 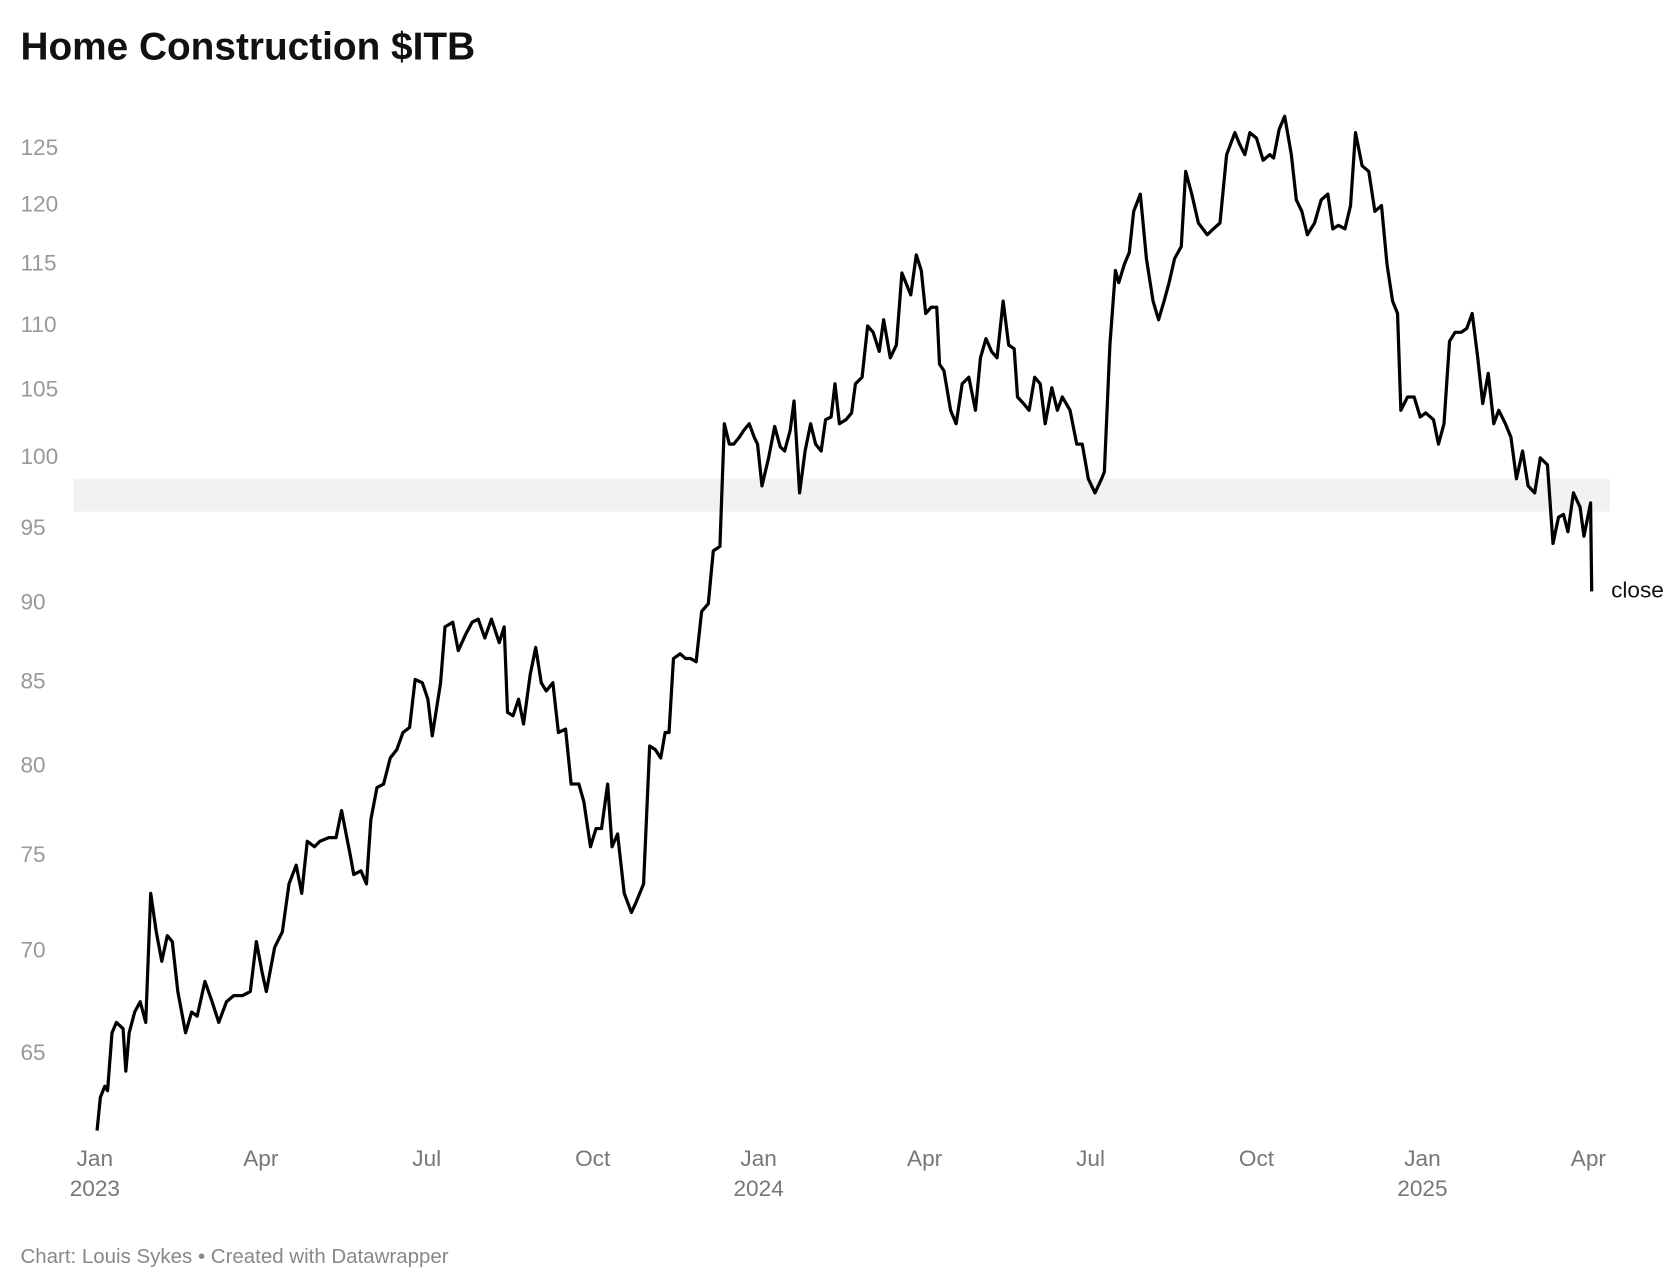 What do you see at coordinates (32, 602) in the screenshot?
I see `y-tick-label: 90` at bounding box center [32, 602].